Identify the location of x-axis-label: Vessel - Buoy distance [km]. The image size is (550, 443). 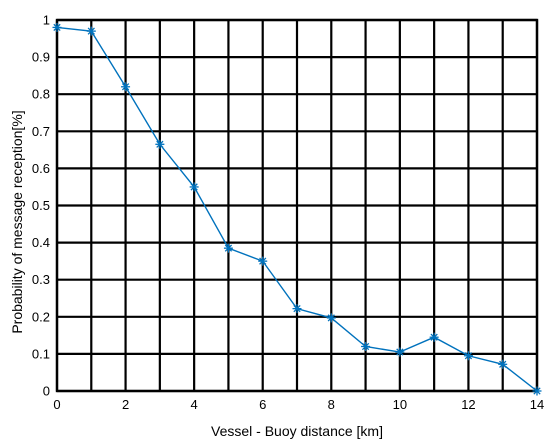
(297, 431).